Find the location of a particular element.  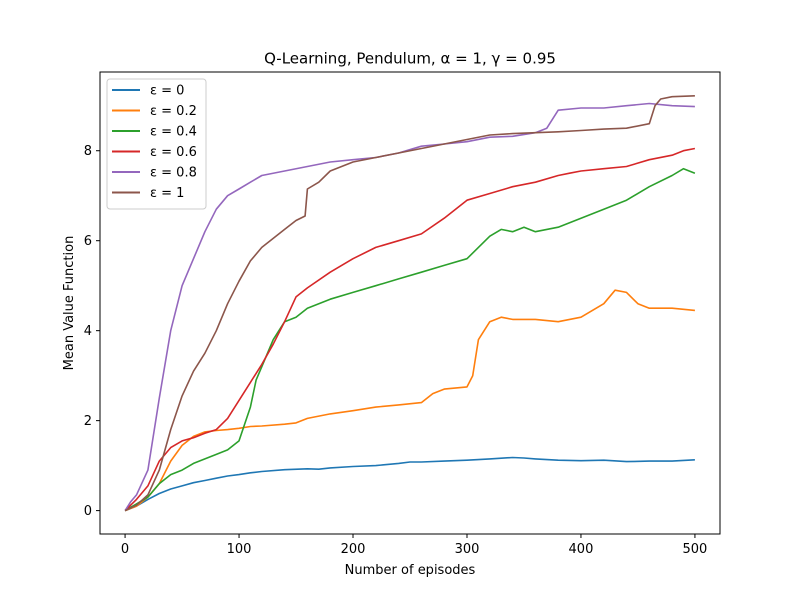

legend-label-2: ε = 0.4 is located at coordinates (173, 132).